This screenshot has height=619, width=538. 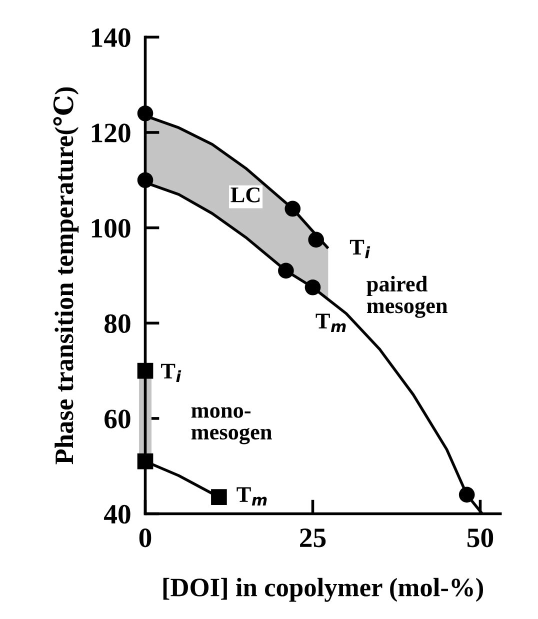 What do you see at coordinates (111, 228) in the screenshot?
I see `y-tick-label: 100` at bounding box center [111, 228].